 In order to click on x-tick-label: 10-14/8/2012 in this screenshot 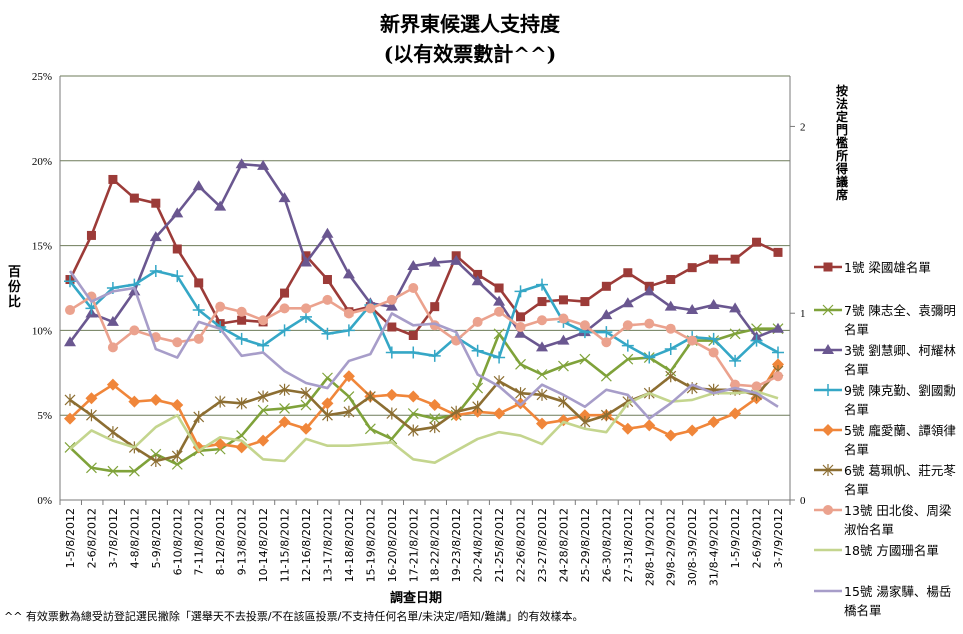, I will do `click(263, 545)`.